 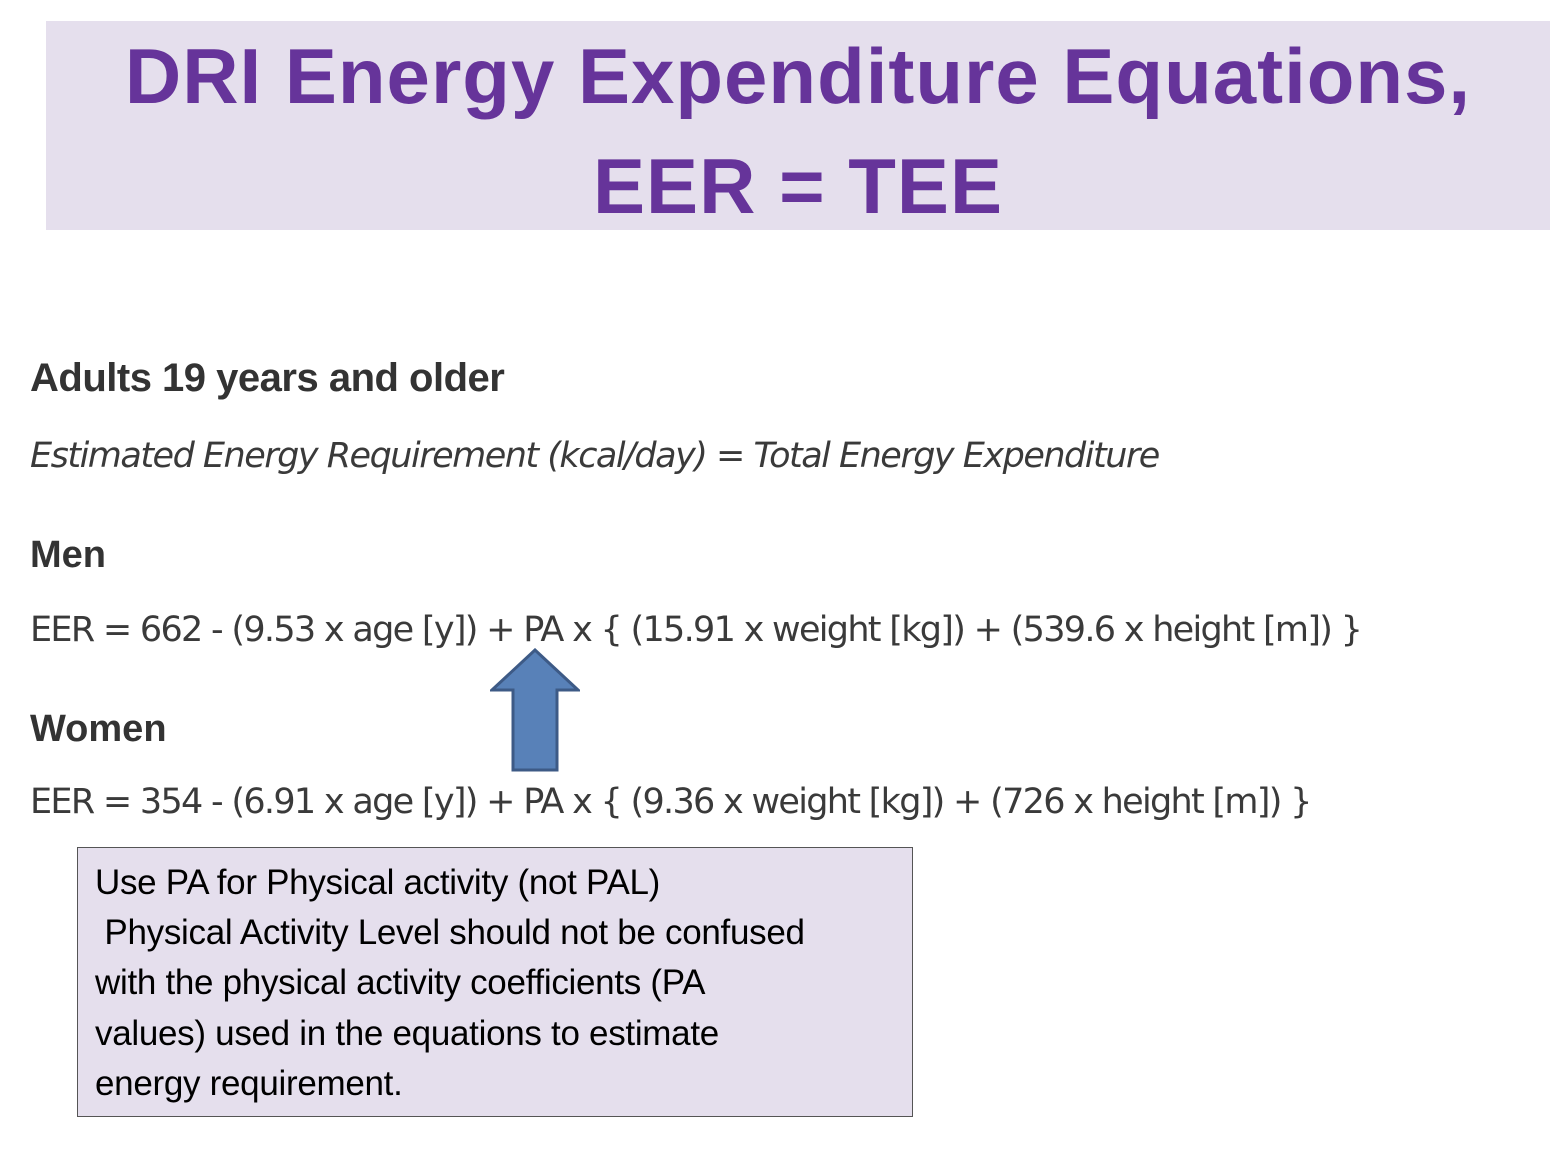 I want to click on note-line: energy requirement., so click(x=249, y=1083).